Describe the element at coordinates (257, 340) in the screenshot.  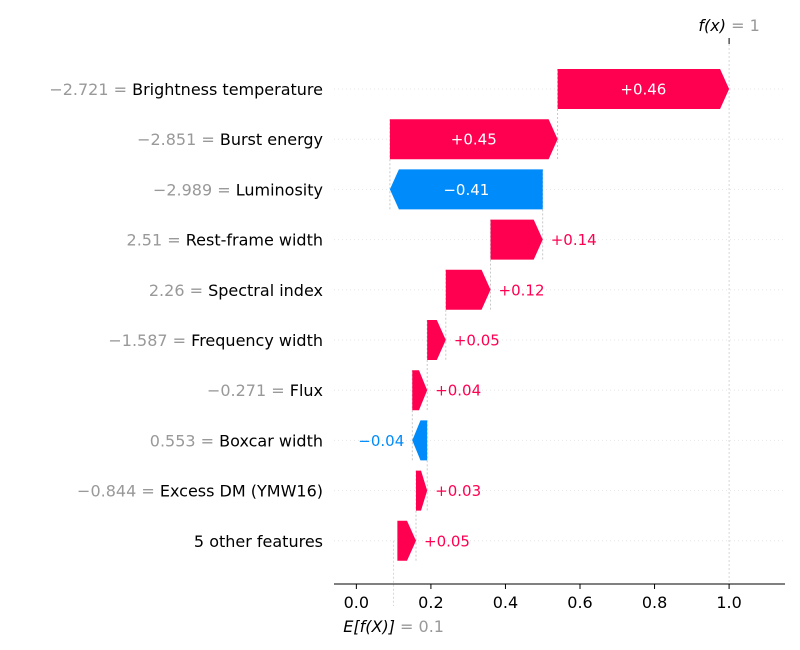
I see `feature-name: Frequency width` at that location.